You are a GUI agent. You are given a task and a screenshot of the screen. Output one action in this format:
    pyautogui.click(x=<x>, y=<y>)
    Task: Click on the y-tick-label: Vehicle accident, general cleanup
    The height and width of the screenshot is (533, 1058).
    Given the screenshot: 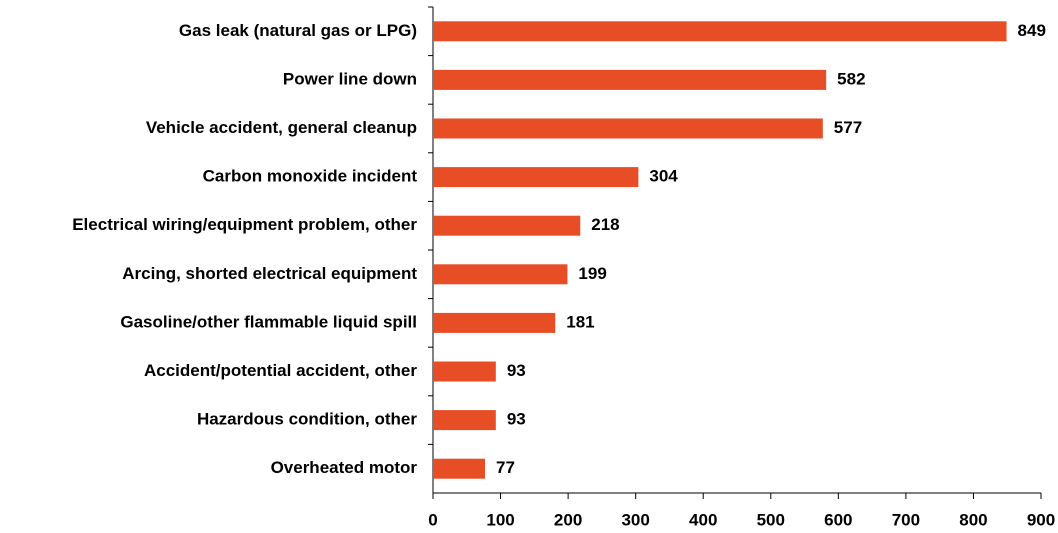 What is the action you would take?
    pyautogui.click(x=281, y=127)
    